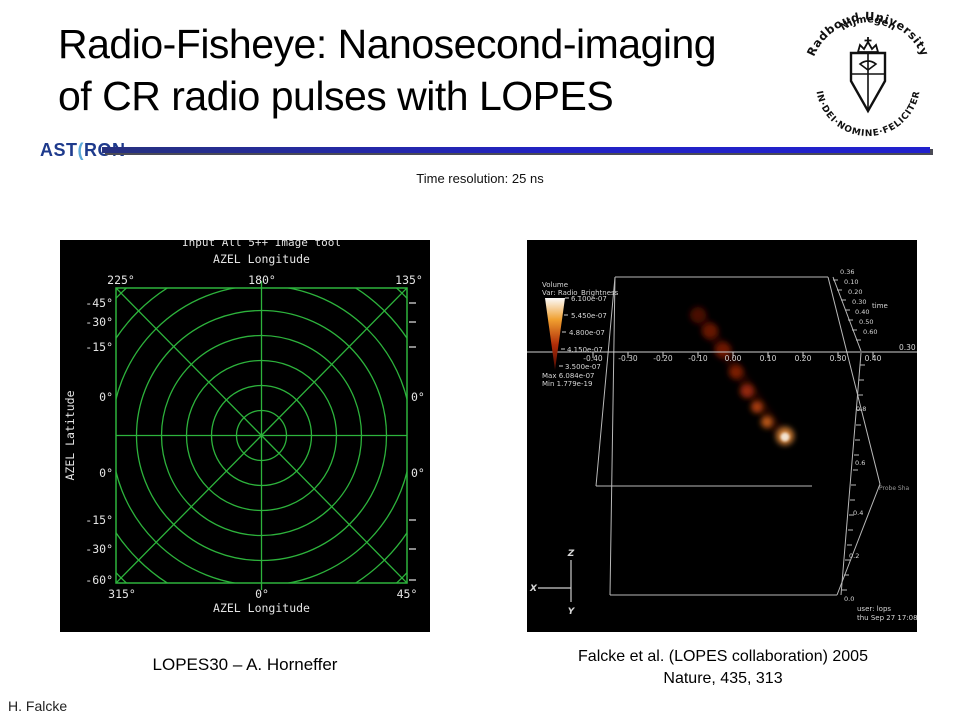 The height and width of the screenshot is (720, 960). Describe the element at coordinates (589, 299) in the screenshot. I see `legend-tick: 6.100e-07` at that location.